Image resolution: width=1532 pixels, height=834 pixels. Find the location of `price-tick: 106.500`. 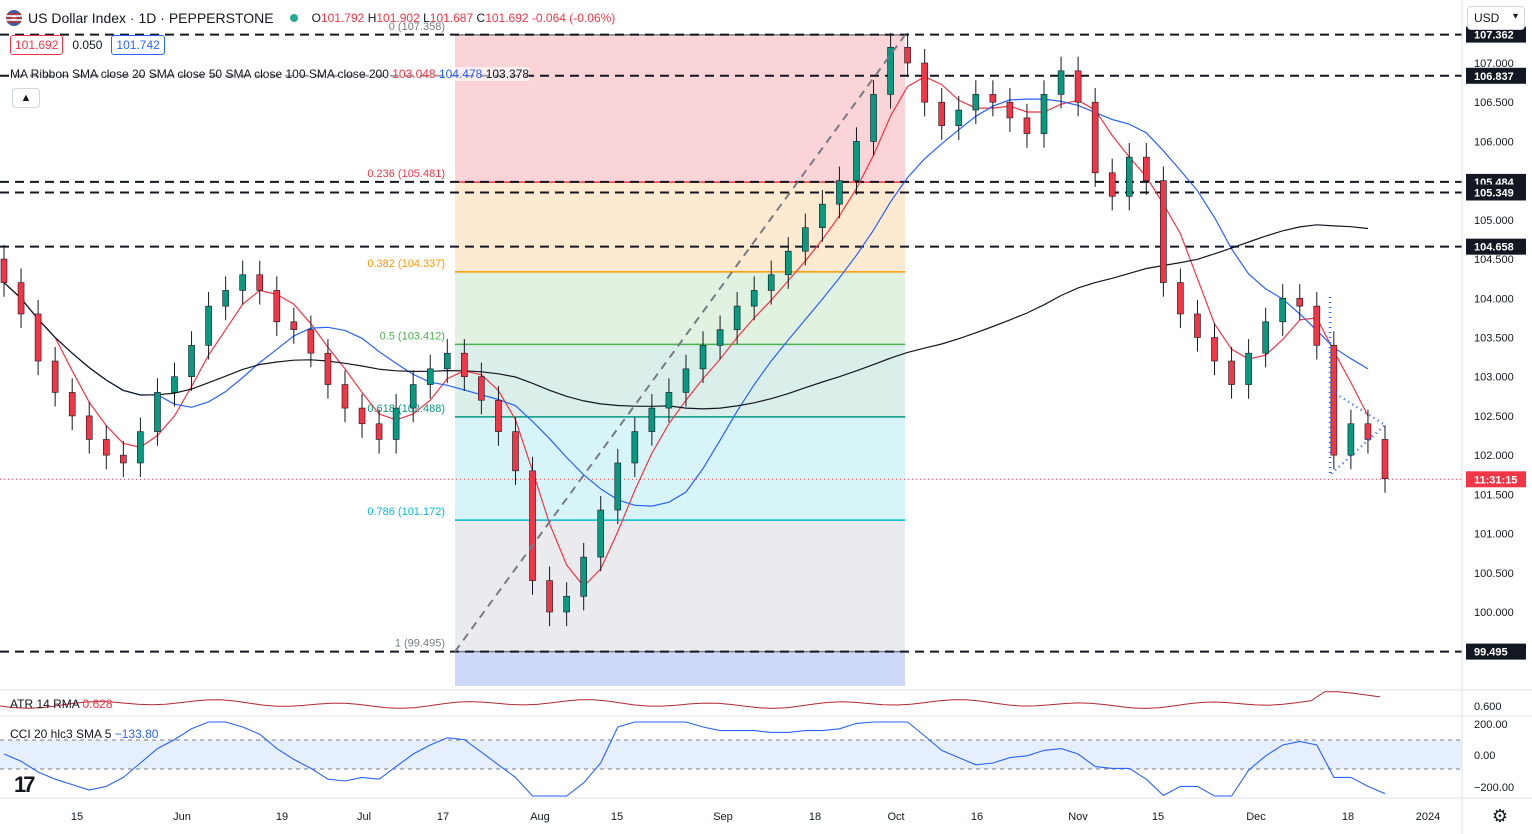

price-tick: 106.500 is located at coordinates (1494, 103).